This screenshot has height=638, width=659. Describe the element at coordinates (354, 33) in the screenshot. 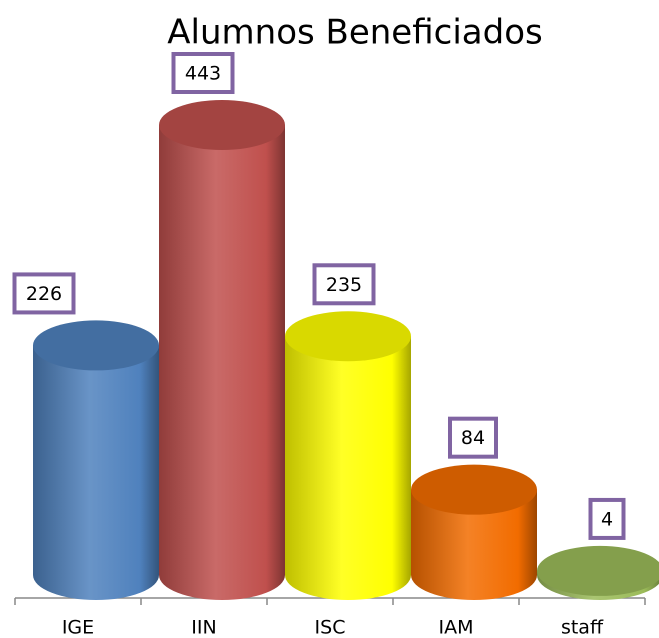

I see `chart-title: Alumnos Beneficiados` at that location.